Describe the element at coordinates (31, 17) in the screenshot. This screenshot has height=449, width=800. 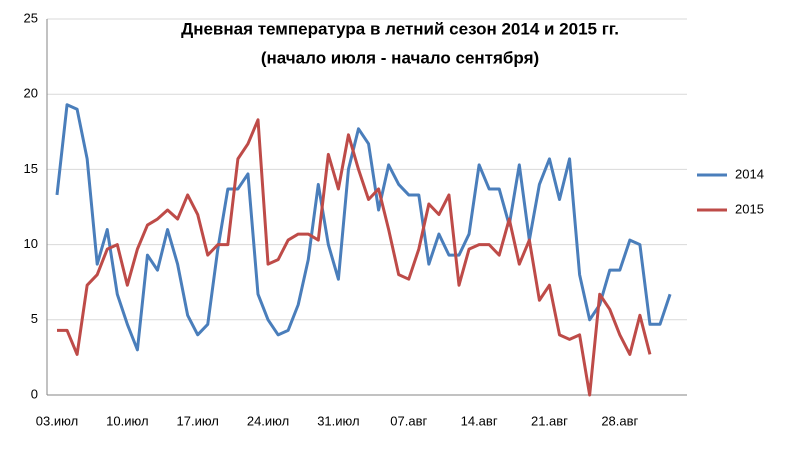
I see `y-tick-label: 25` at that location.